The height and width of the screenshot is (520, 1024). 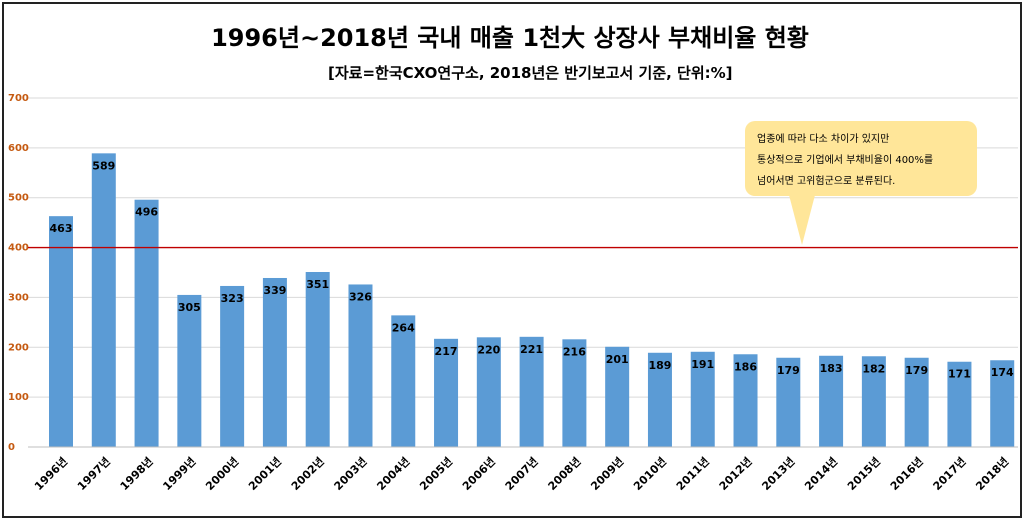 What do you see at coordinates (18, 297) in the screenshot?
I see `y-tick-label: 300` at bounding box center [18, 297].